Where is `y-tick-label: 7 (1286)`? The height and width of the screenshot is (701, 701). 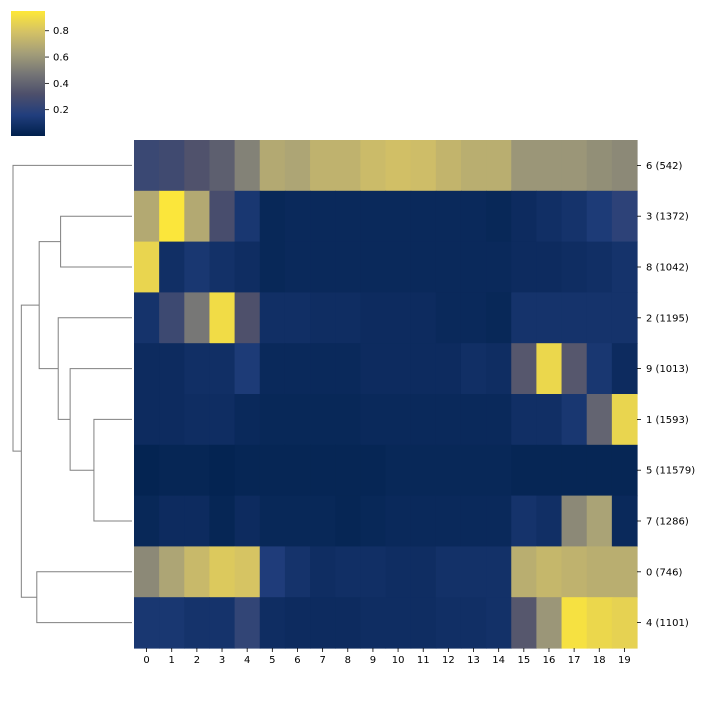
y-tick-label: 7 (1286) is located at coordinates (667, 522).